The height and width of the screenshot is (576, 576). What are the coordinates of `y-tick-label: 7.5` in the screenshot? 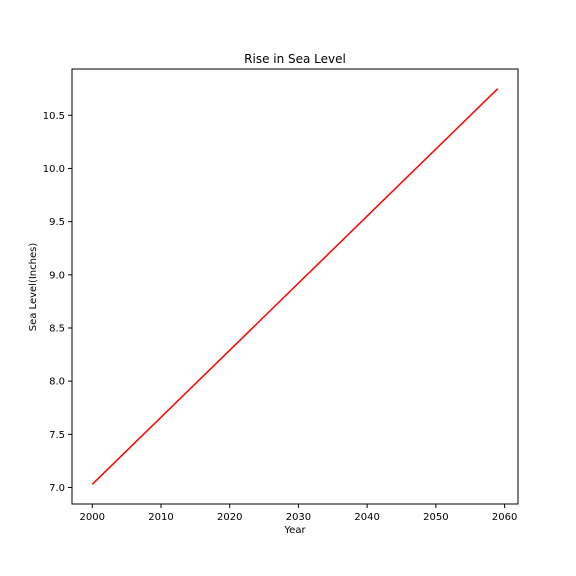 It's located at (57, 435).